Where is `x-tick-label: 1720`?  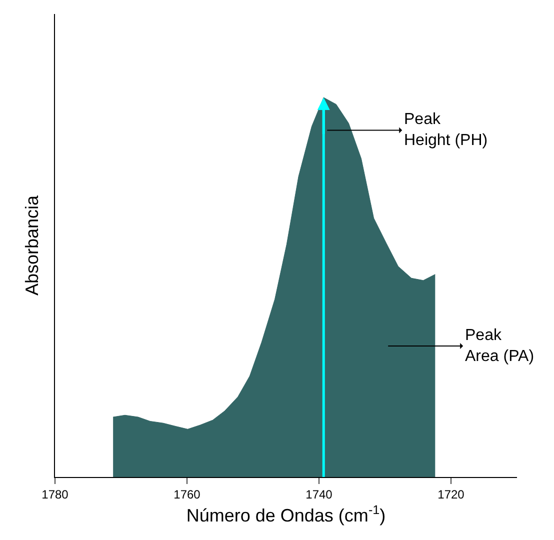 x-tick-label: 1720 is located at coordinates (451, 494).